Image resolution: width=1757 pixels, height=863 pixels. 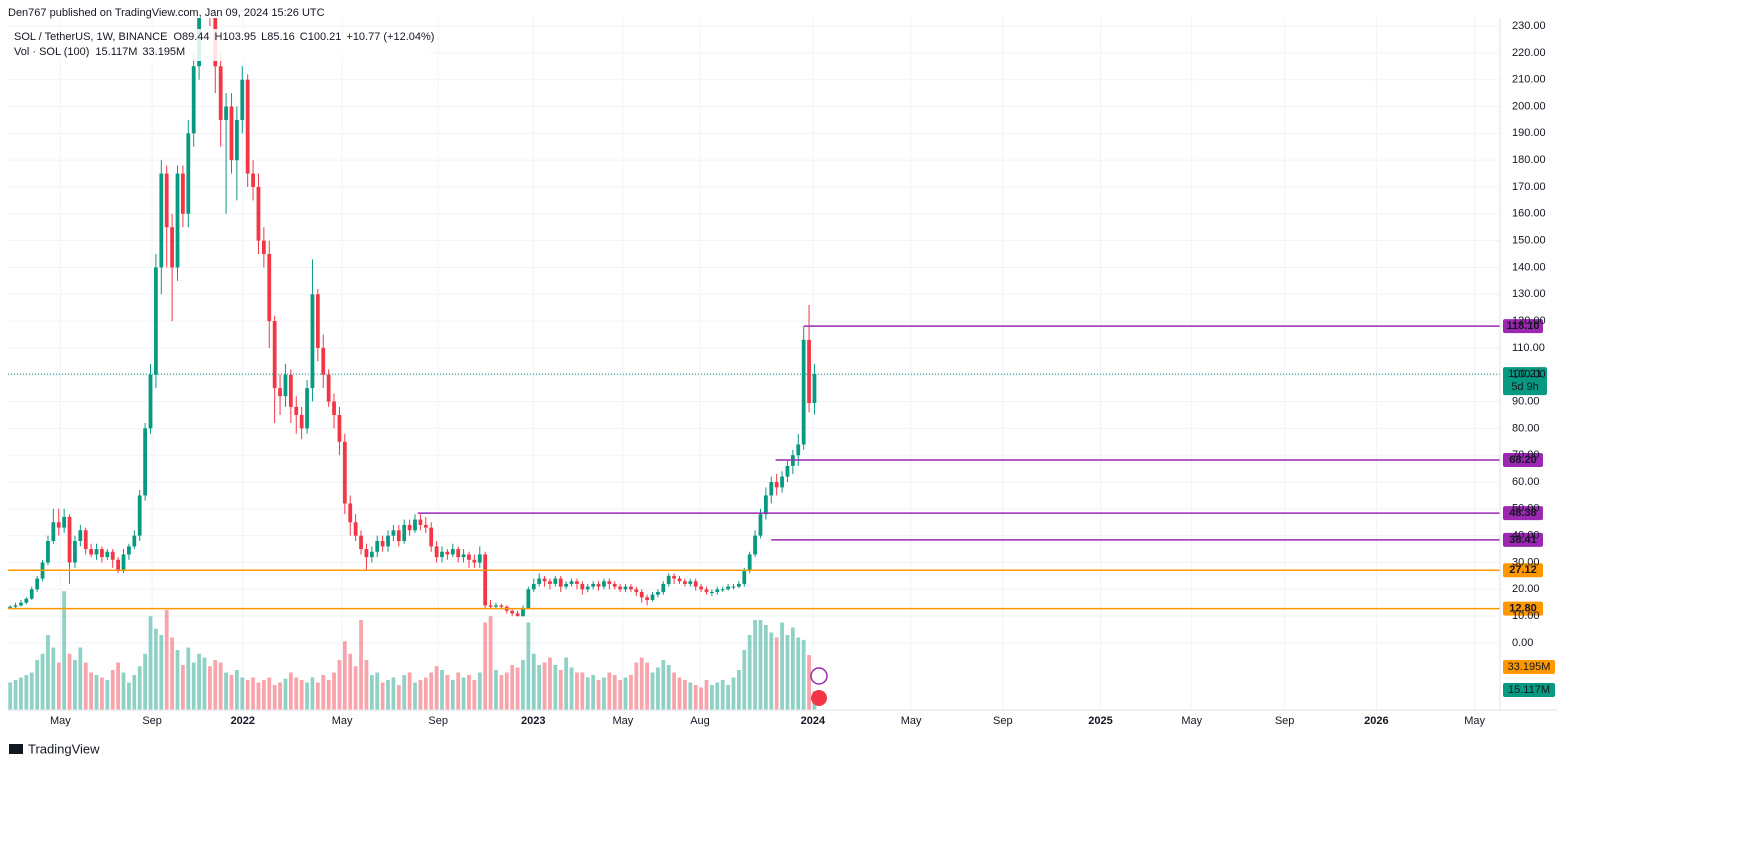 I want to click on y-tick-label: 230.00, so click(x=1529, y=26).